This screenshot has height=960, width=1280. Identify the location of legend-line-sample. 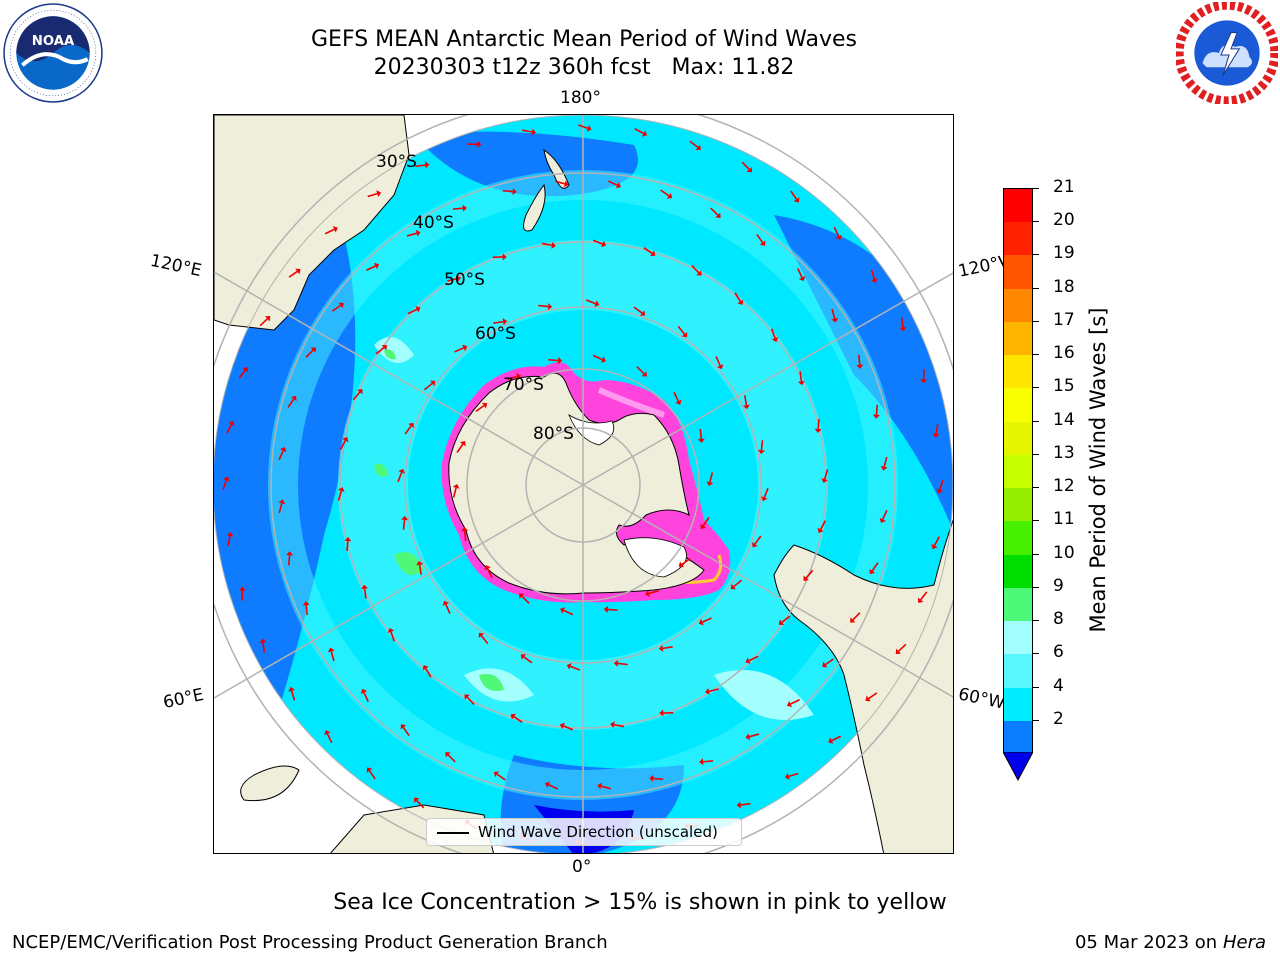
(453, 833).